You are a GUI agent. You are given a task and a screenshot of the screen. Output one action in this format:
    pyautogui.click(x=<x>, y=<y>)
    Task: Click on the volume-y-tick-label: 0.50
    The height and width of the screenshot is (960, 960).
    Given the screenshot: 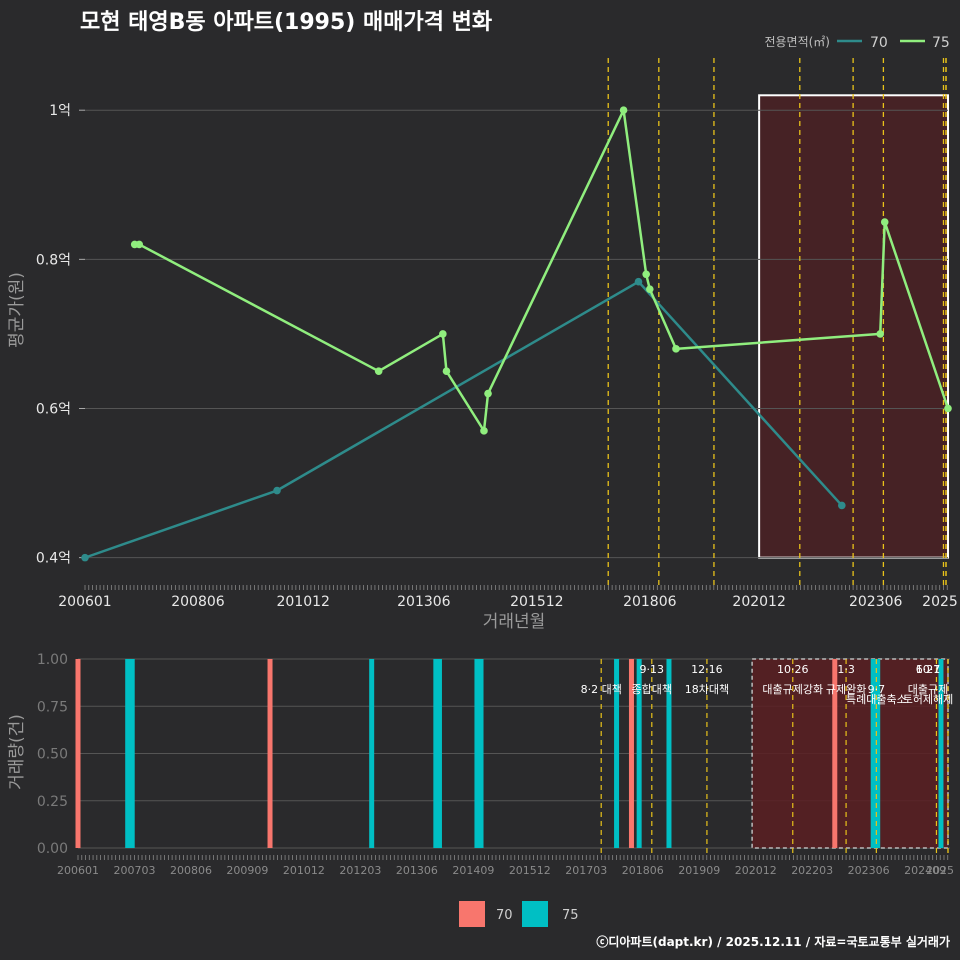 What is the action you would take?
    pyautogui.click(x=52, y=755)
    